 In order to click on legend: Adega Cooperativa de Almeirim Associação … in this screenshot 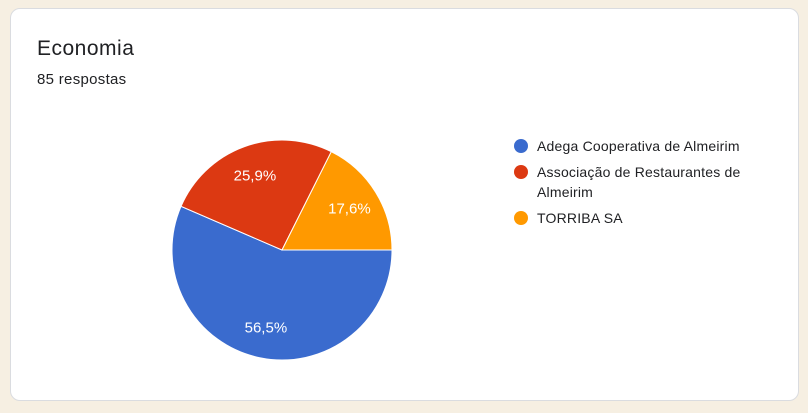, I will do `click(637, 185)`.